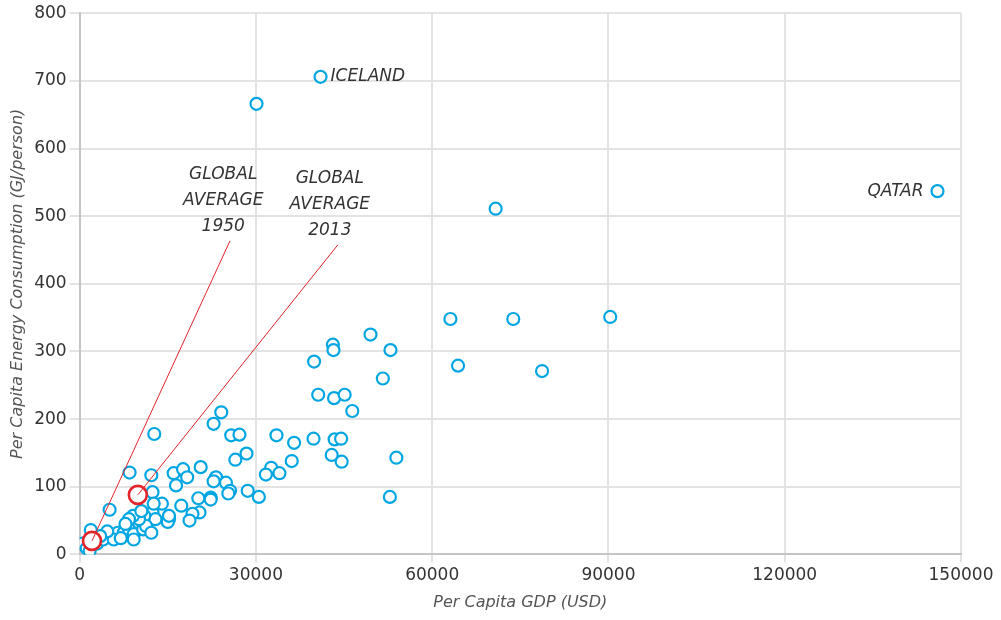  I want to click on y-tick-label: 200, so click(50, 417).